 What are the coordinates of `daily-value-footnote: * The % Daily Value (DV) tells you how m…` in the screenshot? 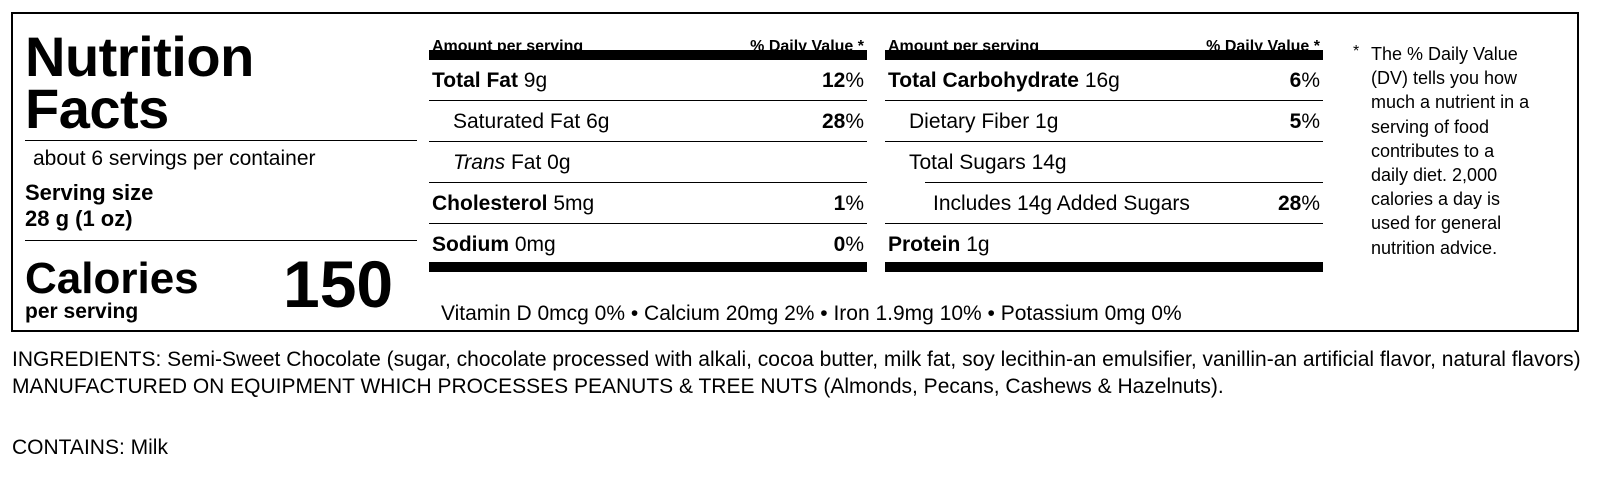 It's located at (1443, 151).